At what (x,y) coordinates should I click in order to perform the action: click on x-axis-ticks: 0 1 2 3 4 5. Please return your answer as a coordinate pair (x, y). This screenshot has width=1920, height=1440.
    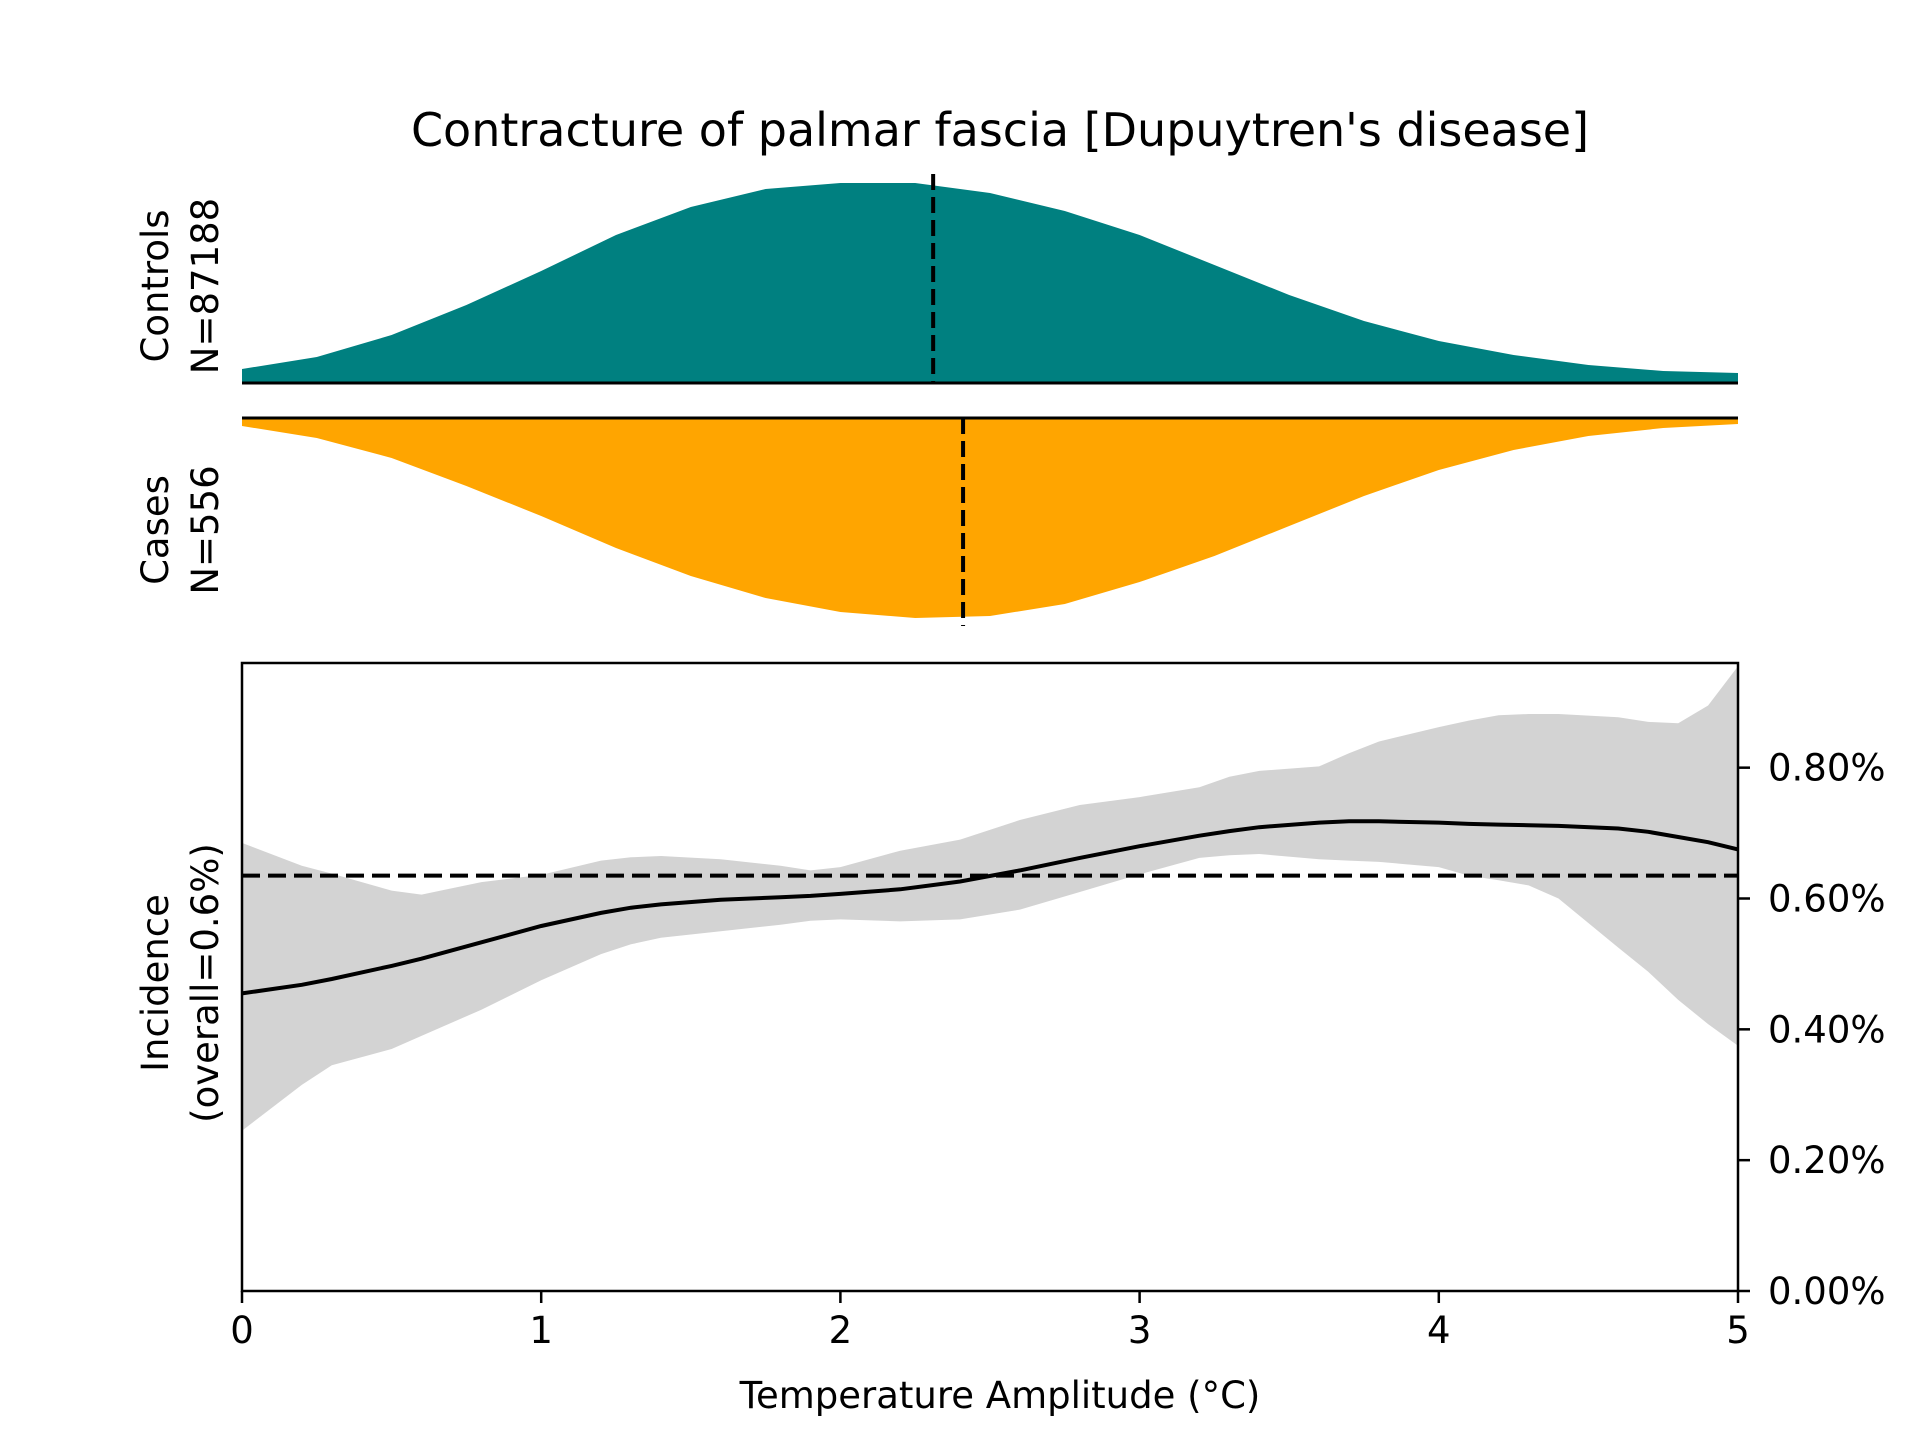
    Looking at the image, I should click on (990, 1321).